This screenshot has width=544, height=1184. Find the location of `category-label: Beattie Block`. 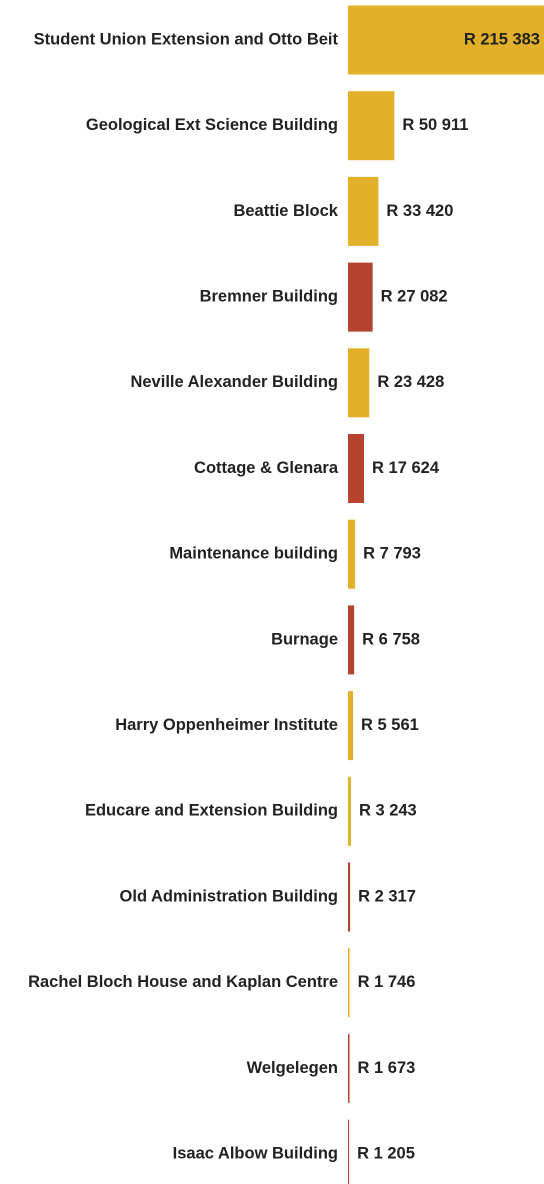

category-label: Beattie Block is located at coordinates (285, 211).